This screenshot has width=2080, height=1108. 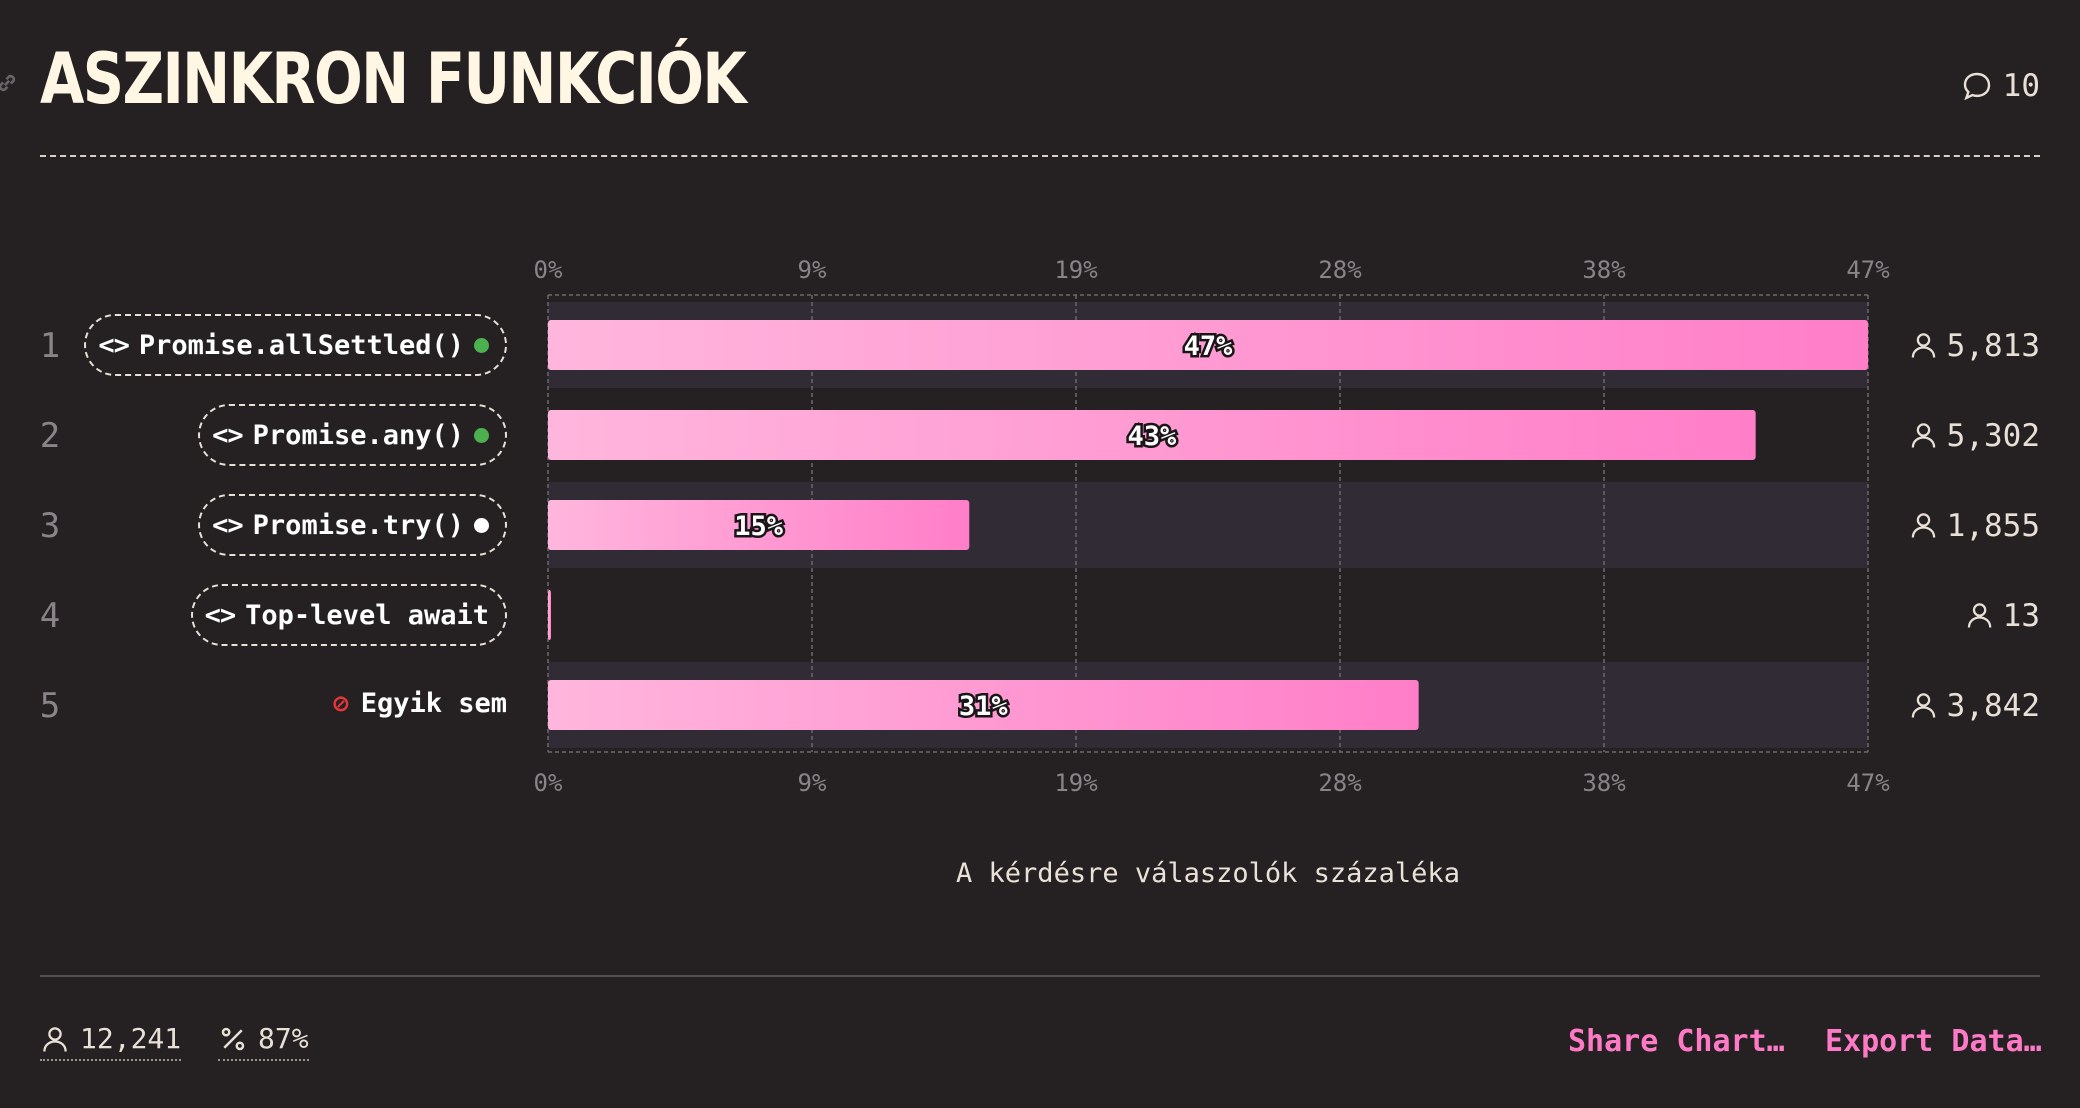 What do you see at coordinates (233, 1038) in the screenshot?
I see `percent-icon` at bounding box center [233, 1038].